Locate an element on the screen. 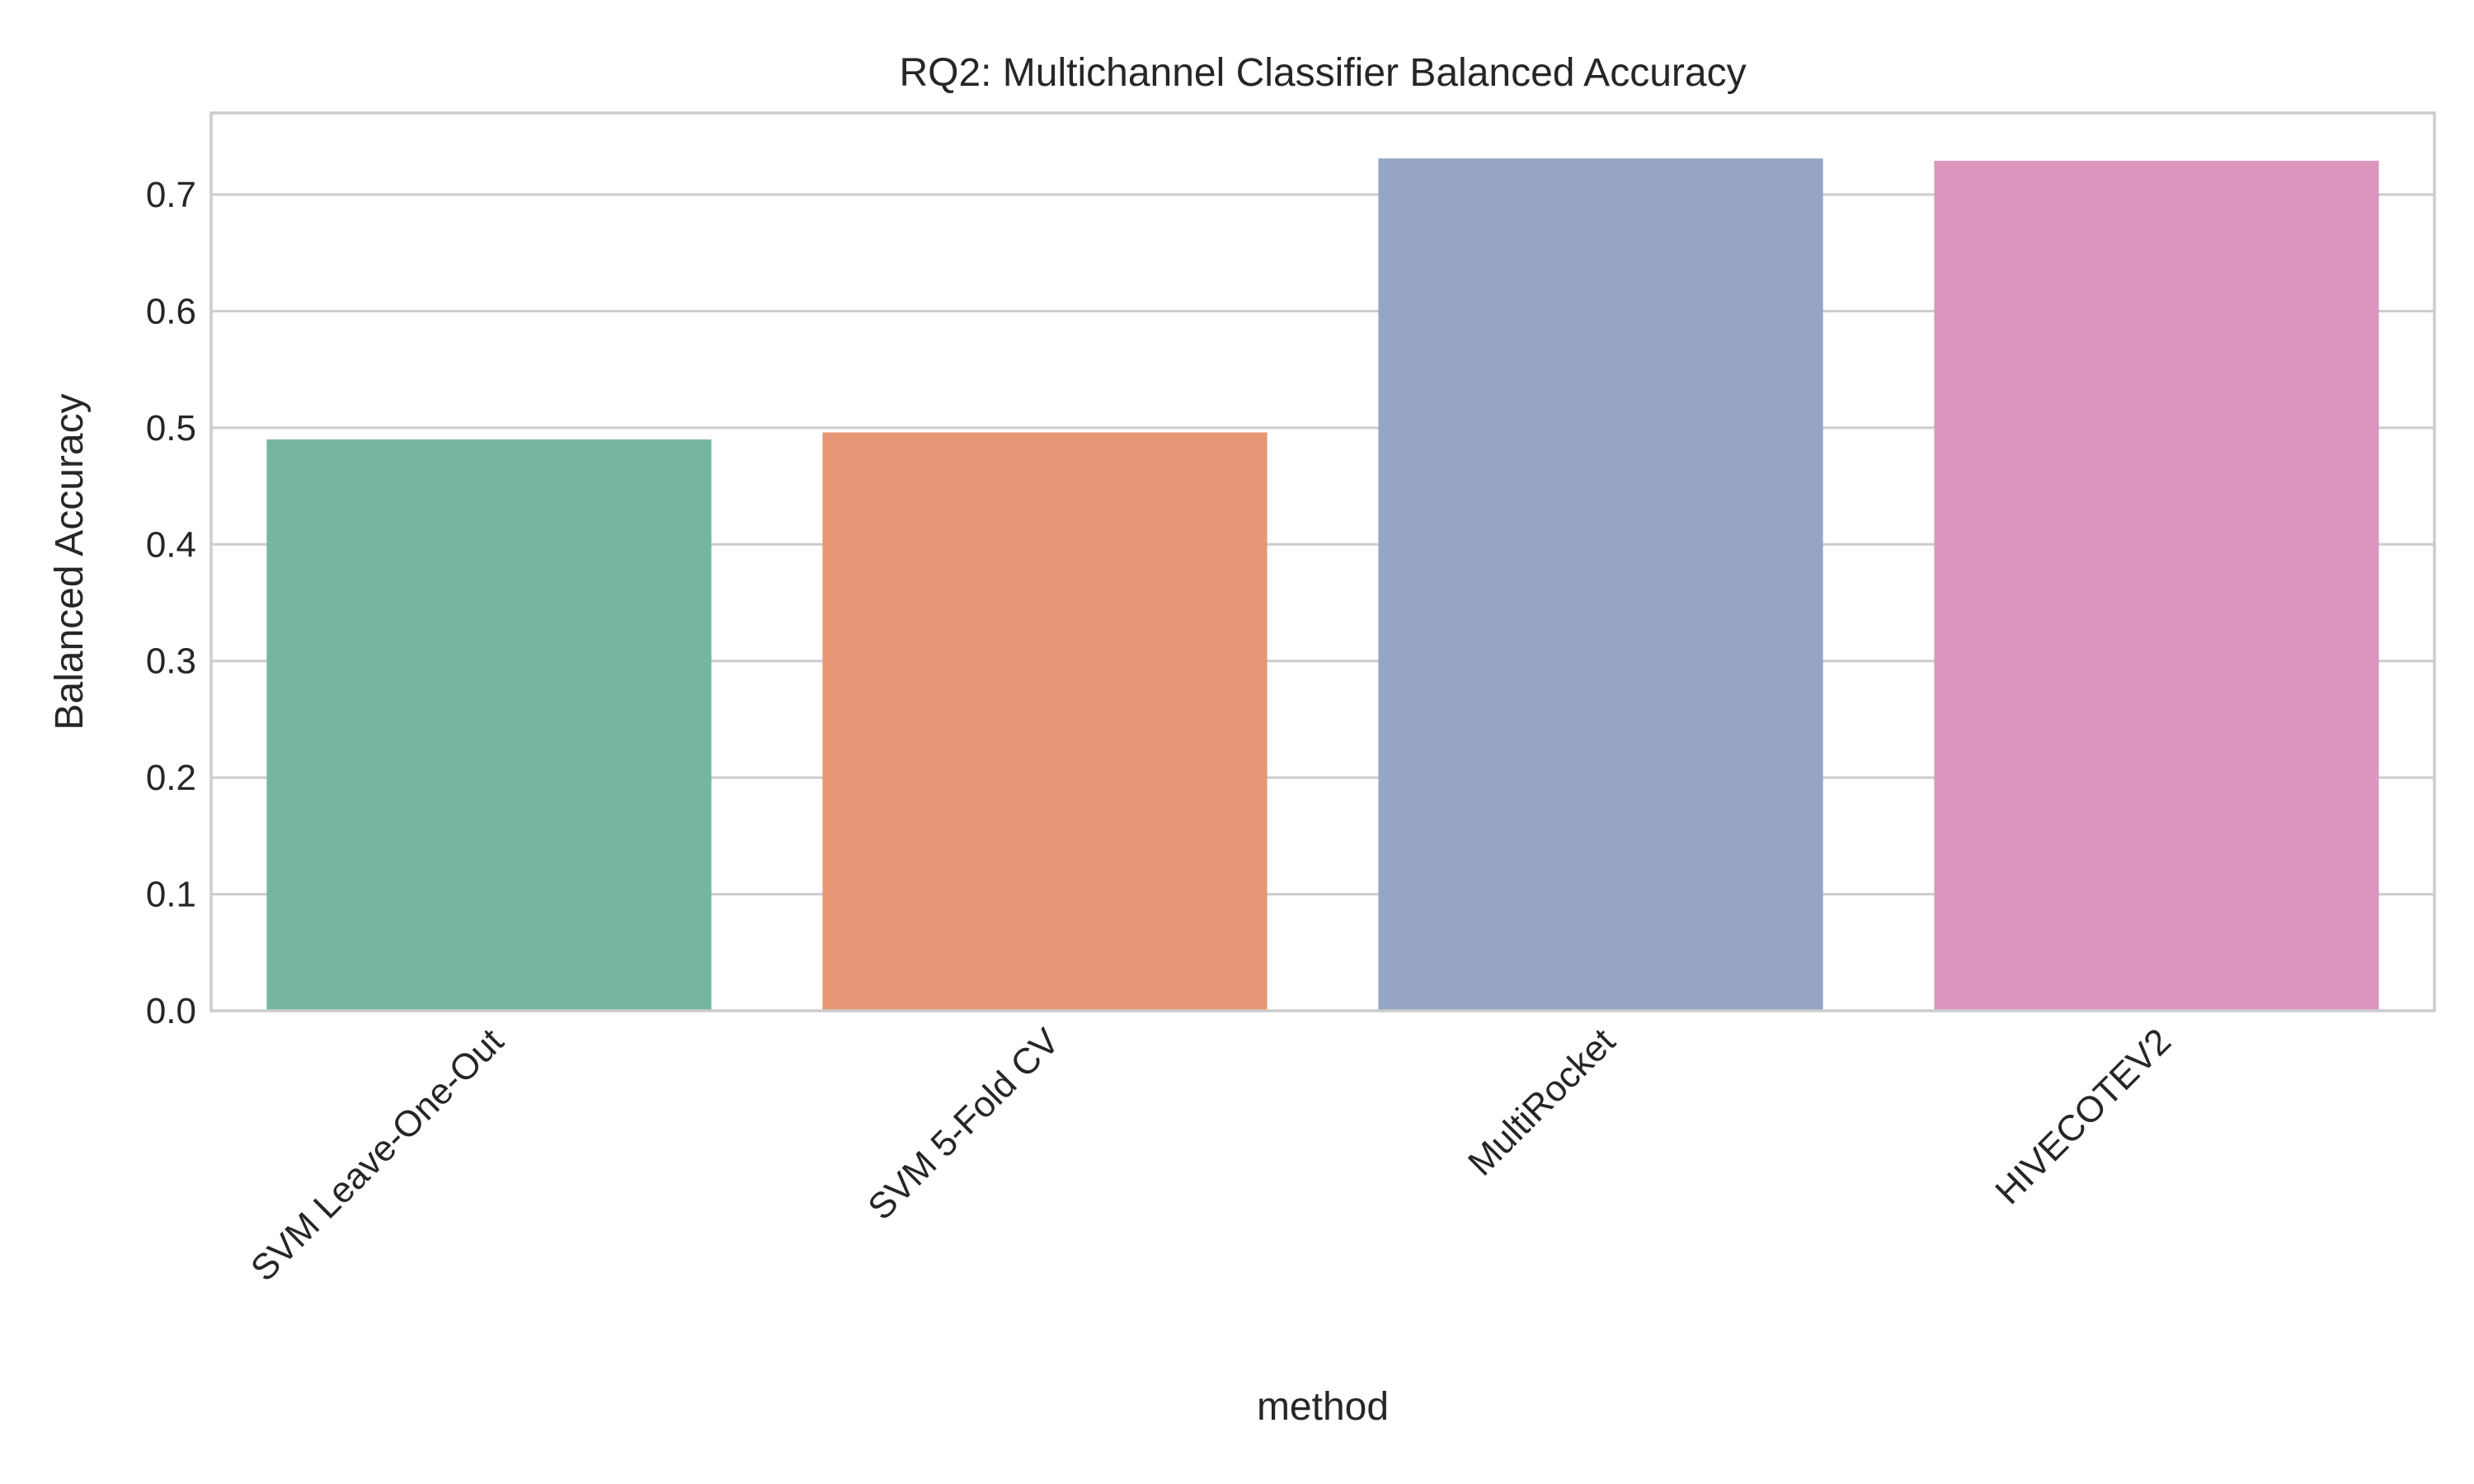  y-tick-label: 0.4 is located at coordinates (171, 544).